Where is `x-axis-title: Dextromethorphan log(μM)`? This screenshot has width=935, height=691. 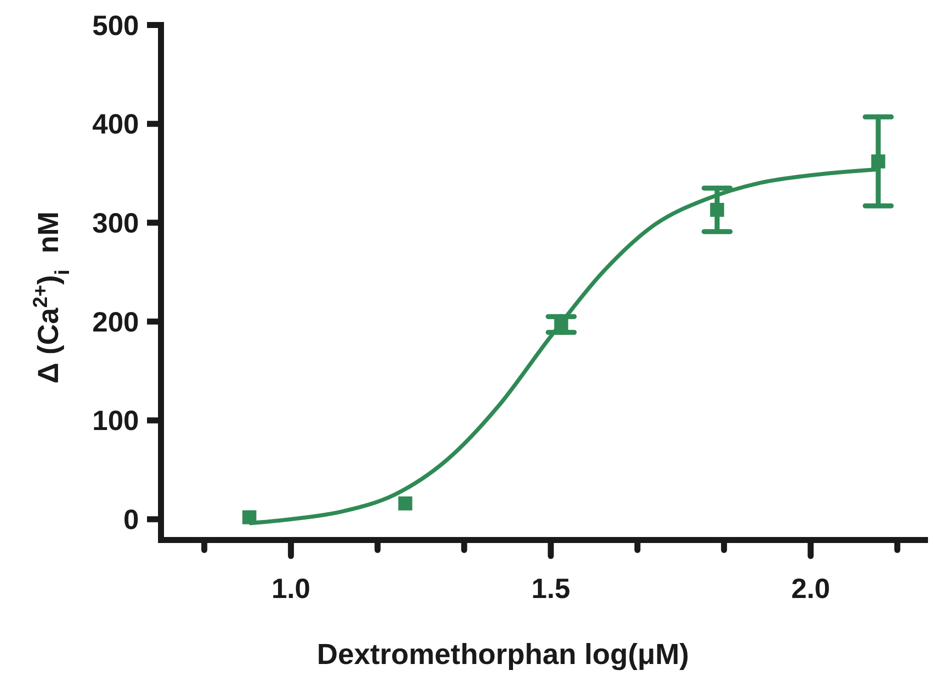
x-axis-title: Dextromethorphan log(μM) is located at coordinates (503, 655).